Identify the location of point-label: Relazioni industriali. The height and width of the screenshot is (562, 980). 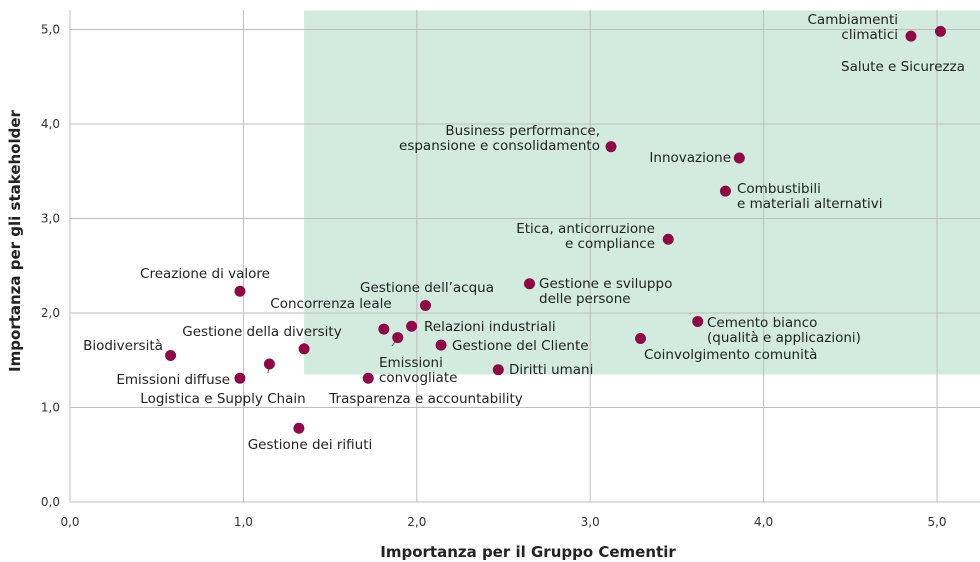
(490, 327).